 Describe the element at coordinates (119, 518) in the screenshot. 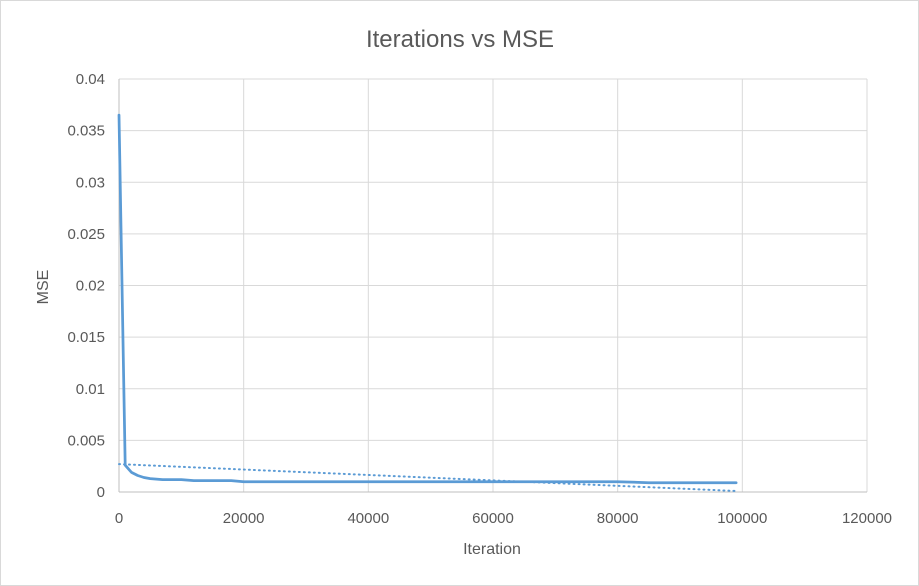

I see `x-tick-label: 0` at that location.